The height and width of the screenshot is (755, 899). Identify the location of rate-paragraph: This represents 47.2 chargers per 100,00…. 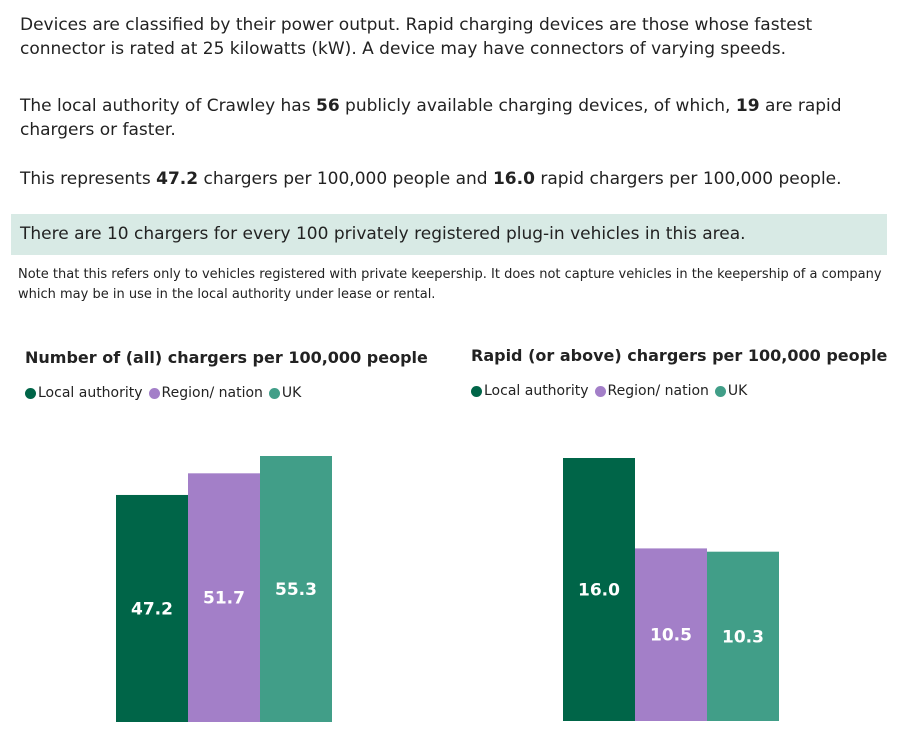
(455, 179).